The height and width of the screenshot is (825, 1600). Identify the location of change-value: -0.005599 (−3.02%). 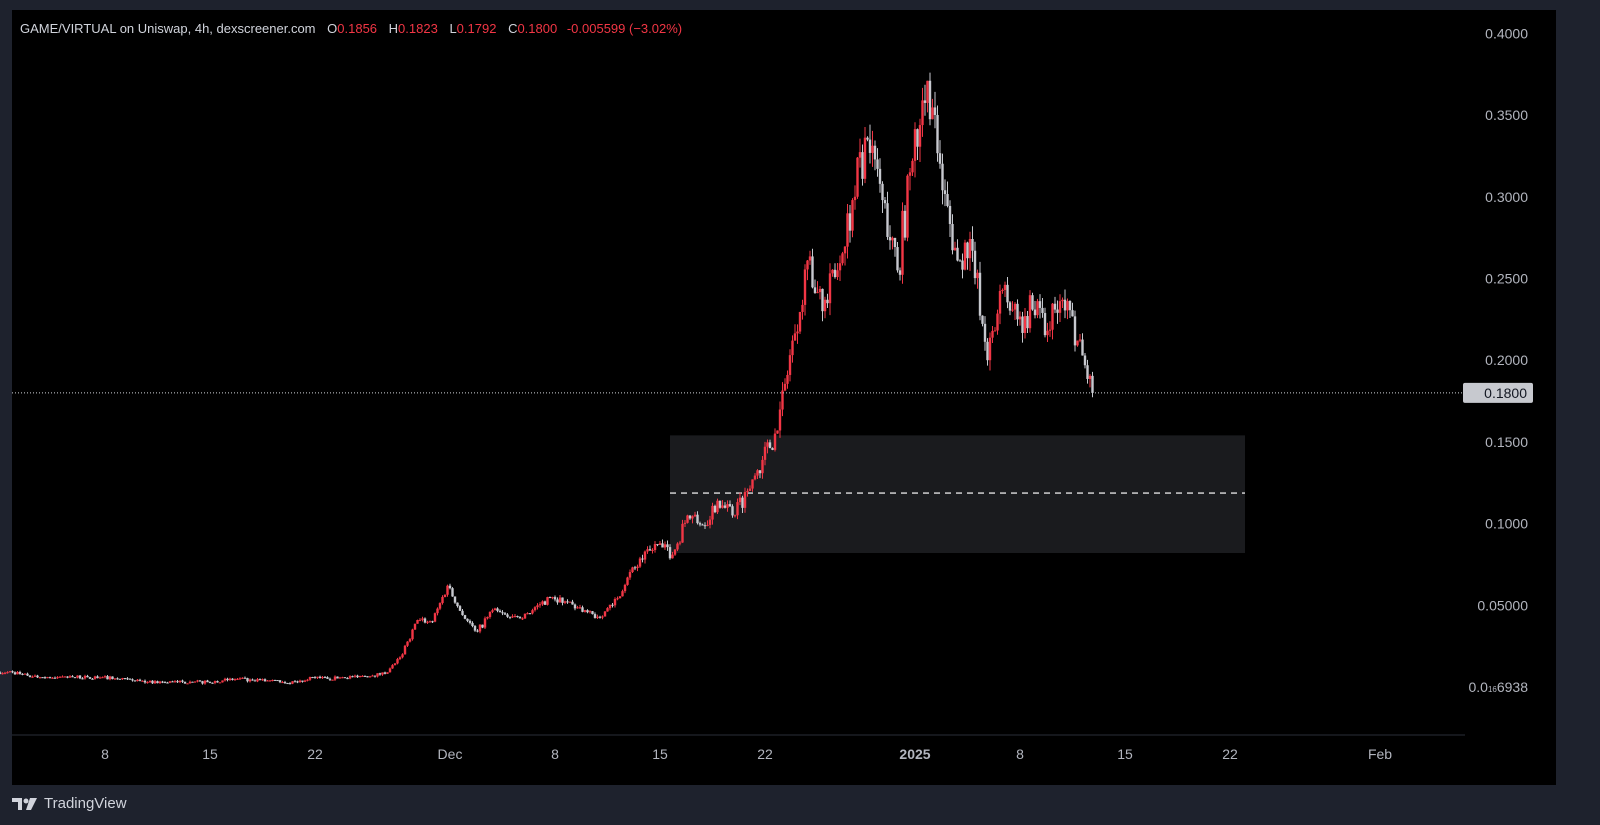
(624, 28).